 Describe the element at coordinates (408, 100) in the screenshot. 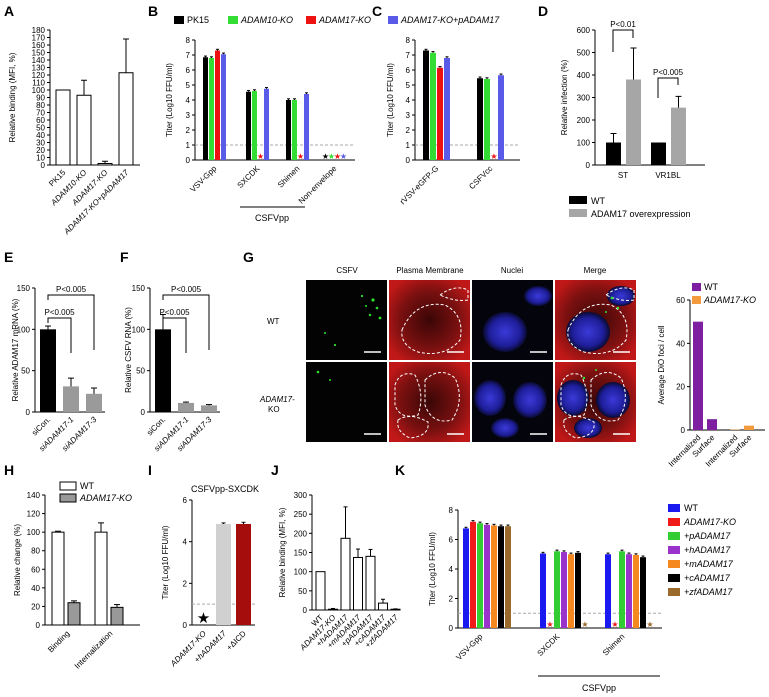

I see `chart-c-y-tick-label: 4` at that location.